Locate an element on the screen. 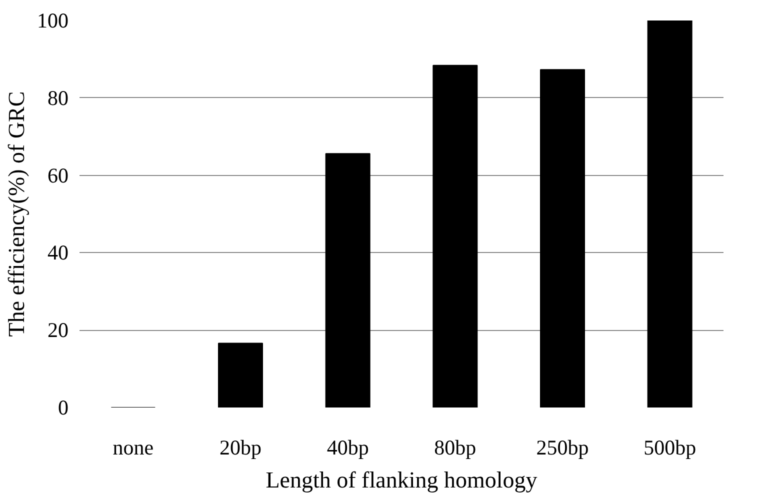 Image resolution: width=763 pixels, height=495 pixels. y-axis-title: The efficiency(%) of GRC is located at coordinates (16, 214).